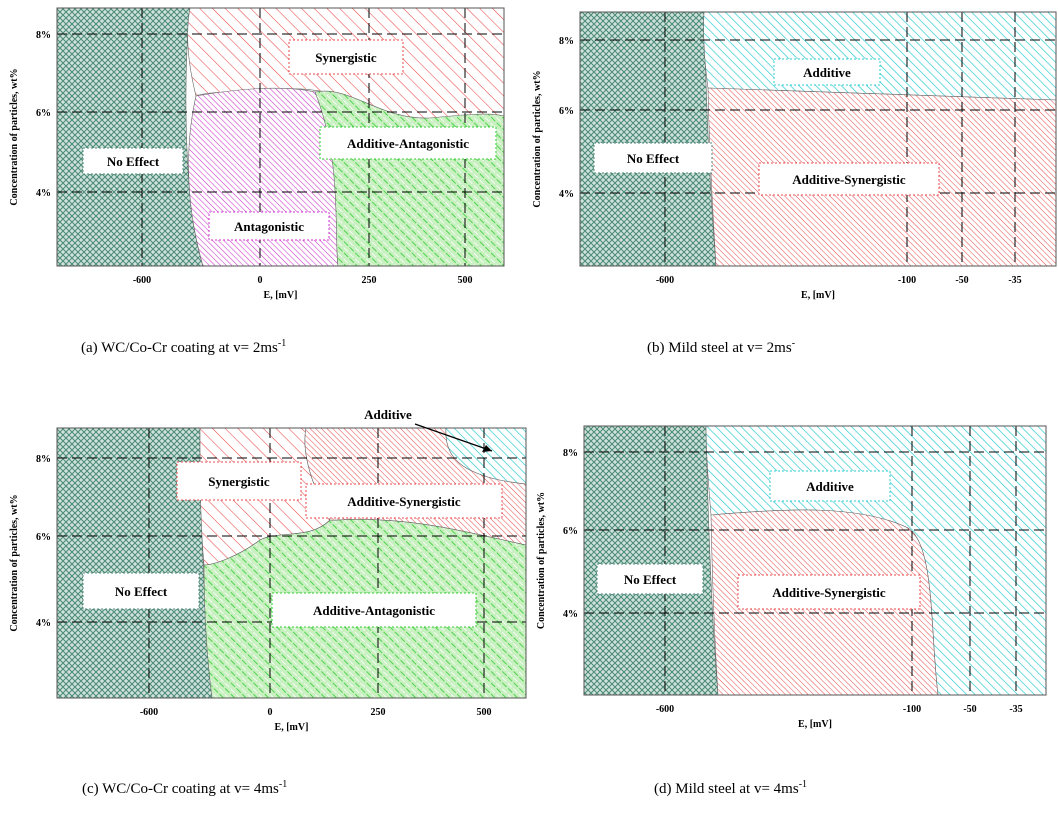  Describe the element at coordinates (409, 178) in the screenshot. I see `region-additive-antagonistic` at that location.